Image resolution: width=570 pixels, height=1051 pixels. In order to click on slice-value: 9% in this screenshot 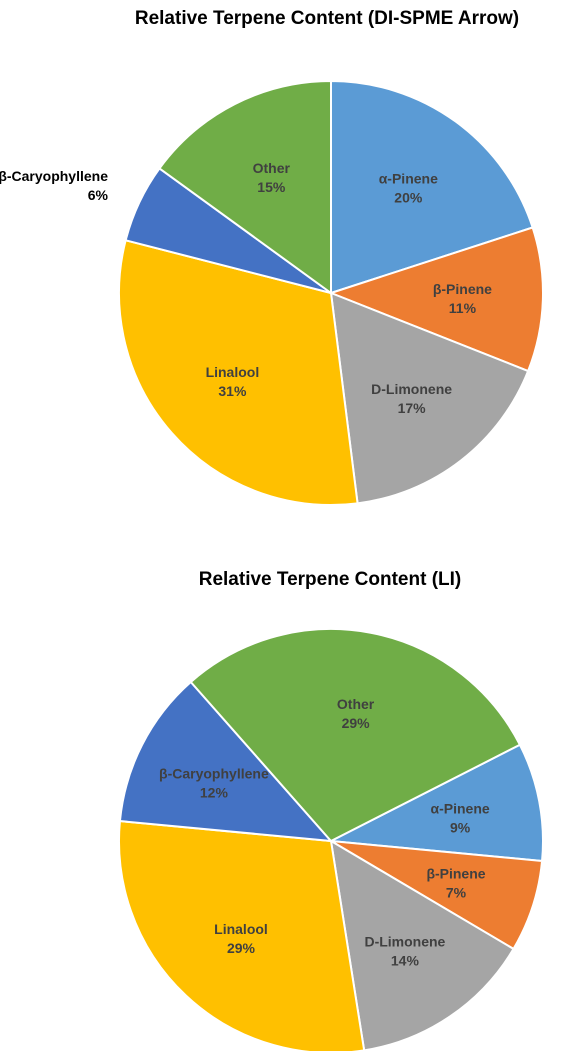, I will do `click(460, 827)`.